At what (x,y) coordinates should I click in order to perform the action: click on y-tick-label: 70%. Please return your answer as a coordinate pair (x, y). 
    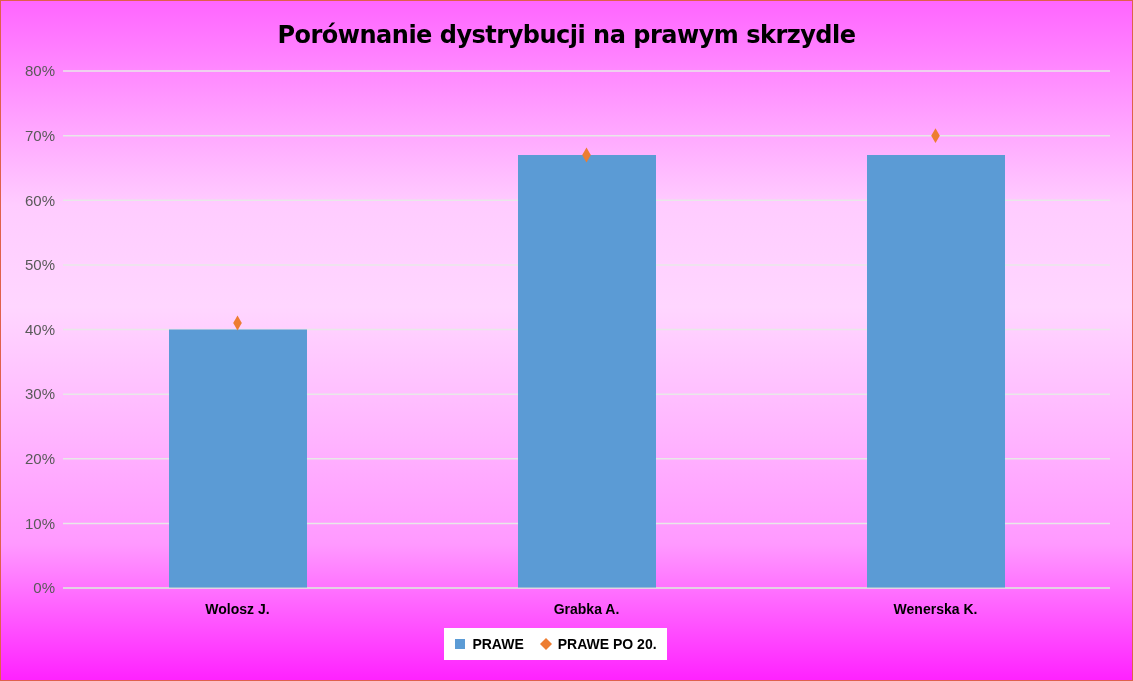
    Looking at the image, I should click on (39, 135).